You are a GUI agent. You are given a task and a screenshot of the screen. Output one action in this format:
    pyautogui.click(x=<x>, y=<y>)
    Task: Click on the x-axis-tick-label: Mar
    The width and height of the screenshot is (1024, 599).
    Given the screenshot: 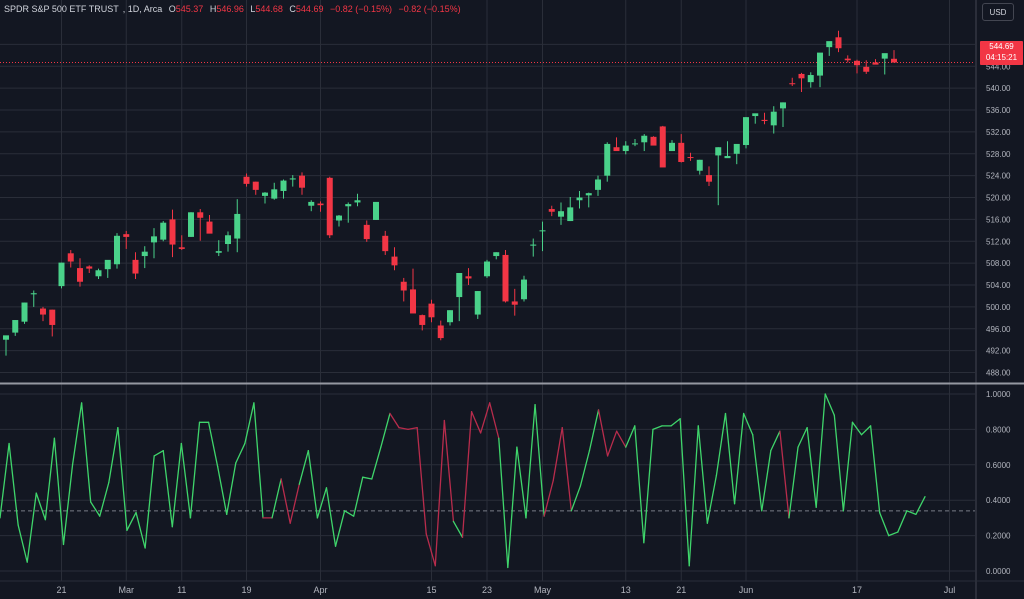 What is the action you would take?
    pyautogui.click(x=127, y=590)
    